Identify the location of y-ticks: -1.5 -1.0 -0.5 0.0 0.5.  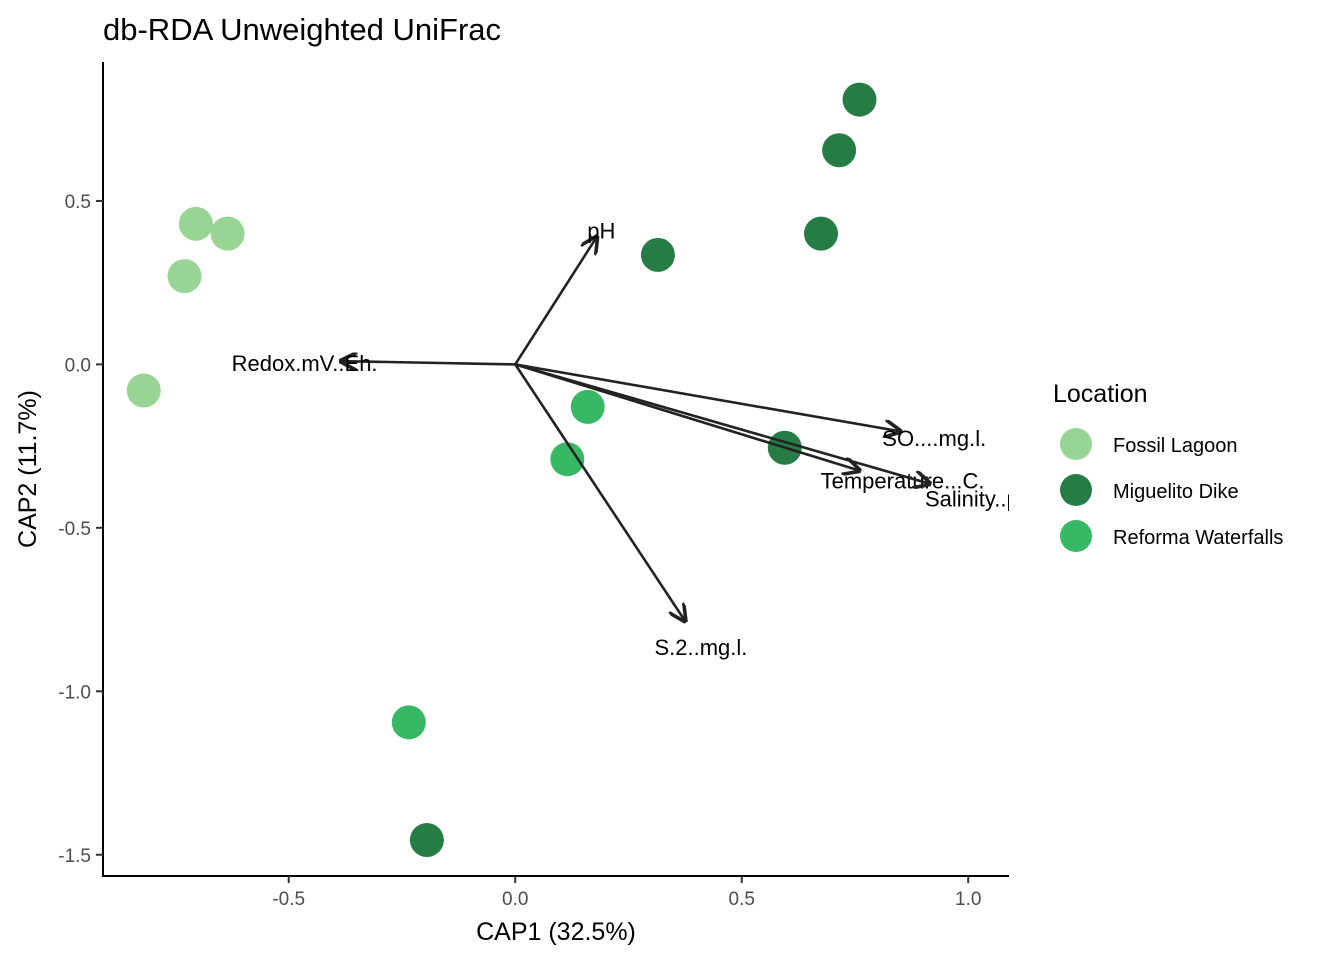
(80, 529).